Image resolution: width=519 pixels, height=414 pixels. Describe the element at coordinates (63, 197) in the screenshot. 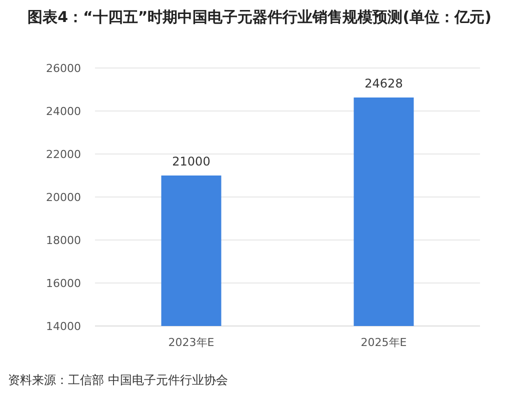

I see `y-tick-label: 20000` at that location.